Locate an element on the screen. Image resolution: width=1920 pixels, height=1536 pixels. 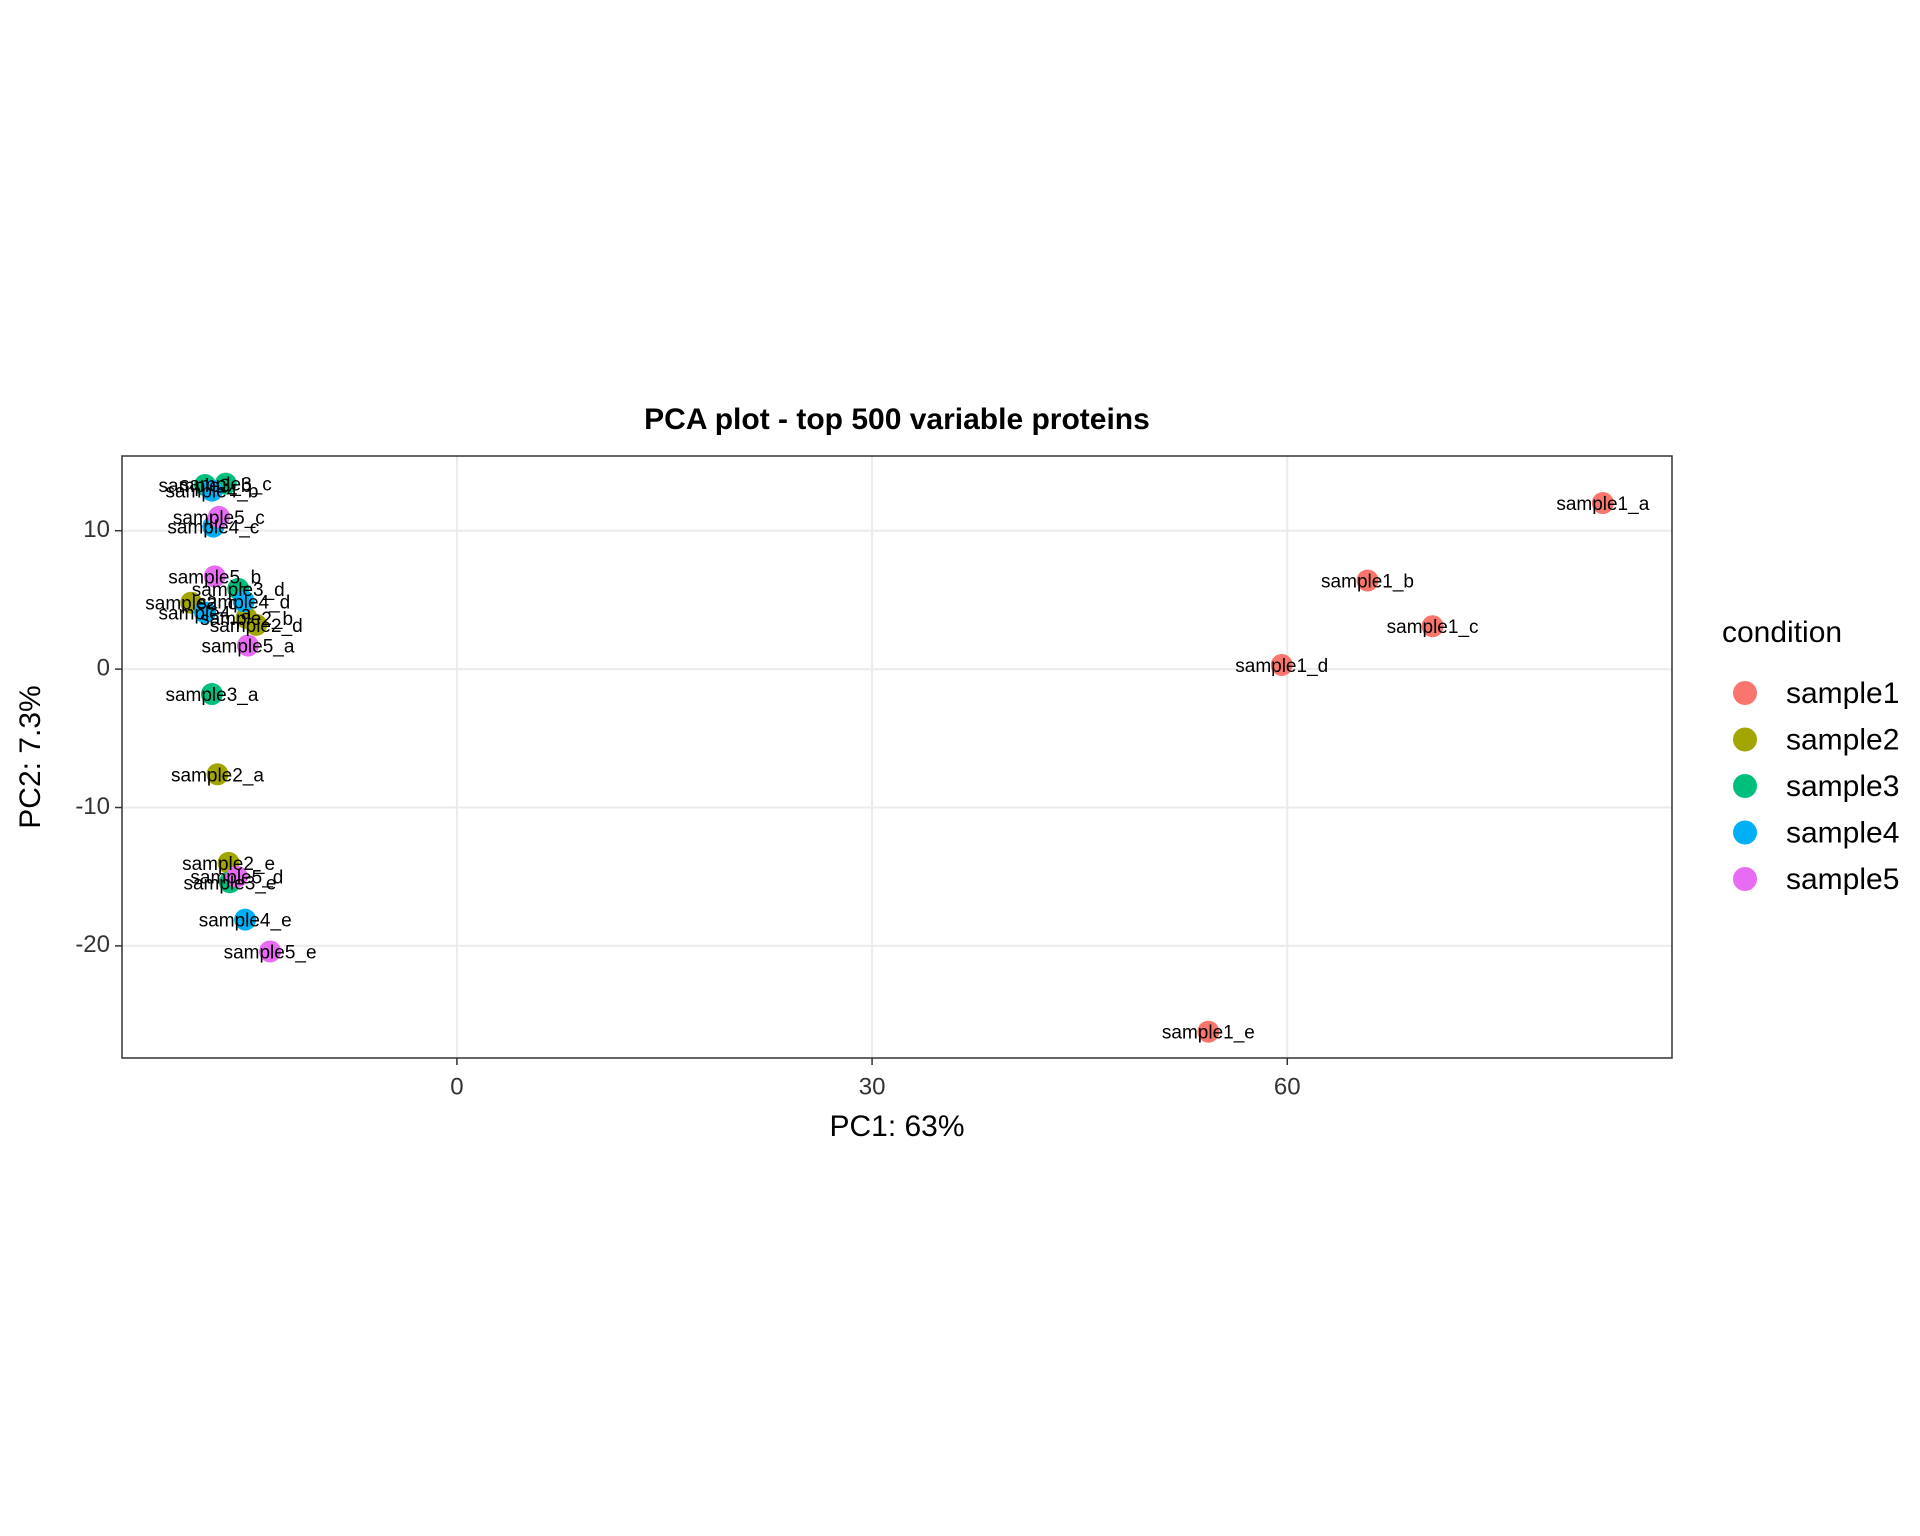
point-label: sample3_a is located at coordinates (211, 695).